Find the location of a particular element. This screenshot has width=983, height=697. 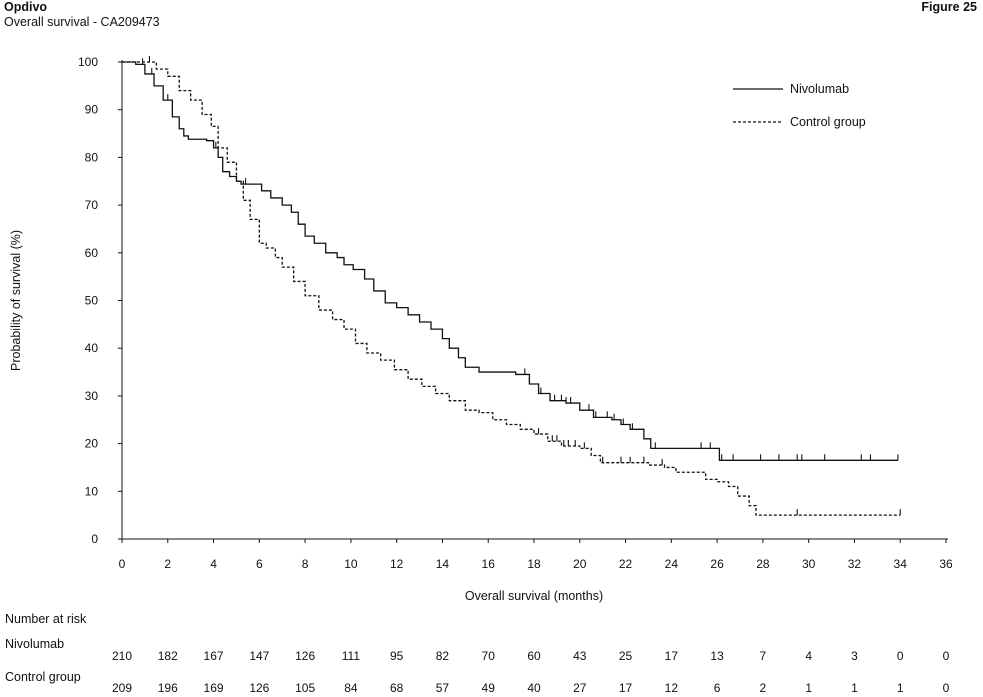

risk-count: 68 is located at coordinates (397, 688).